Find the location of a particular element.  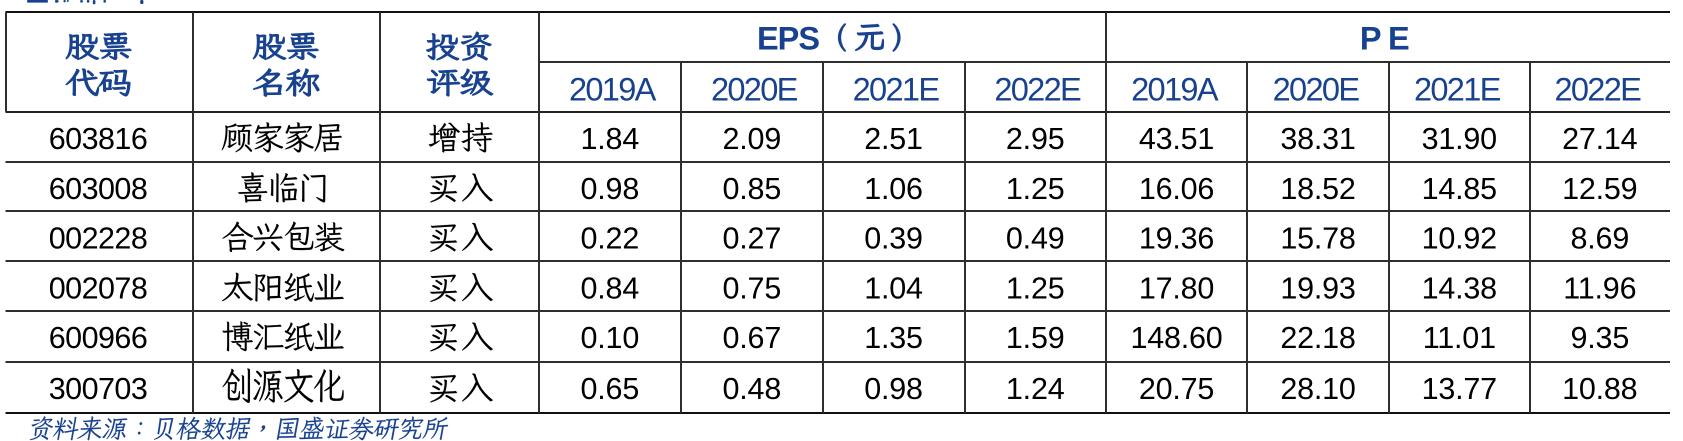

svg-text: 1.35 is located at coordinates (893, 338).